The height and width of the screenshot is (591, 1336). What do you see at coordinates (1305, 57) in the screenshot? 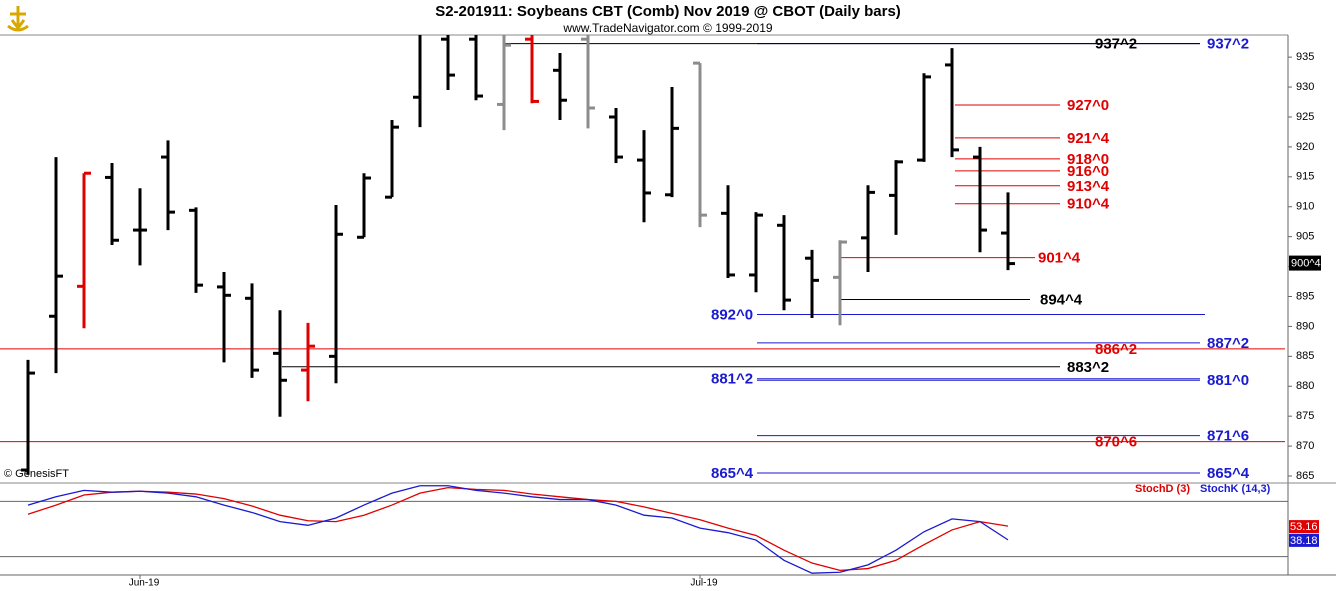
I see `y-tick-label: 935` at bounding box center [1305, 57].